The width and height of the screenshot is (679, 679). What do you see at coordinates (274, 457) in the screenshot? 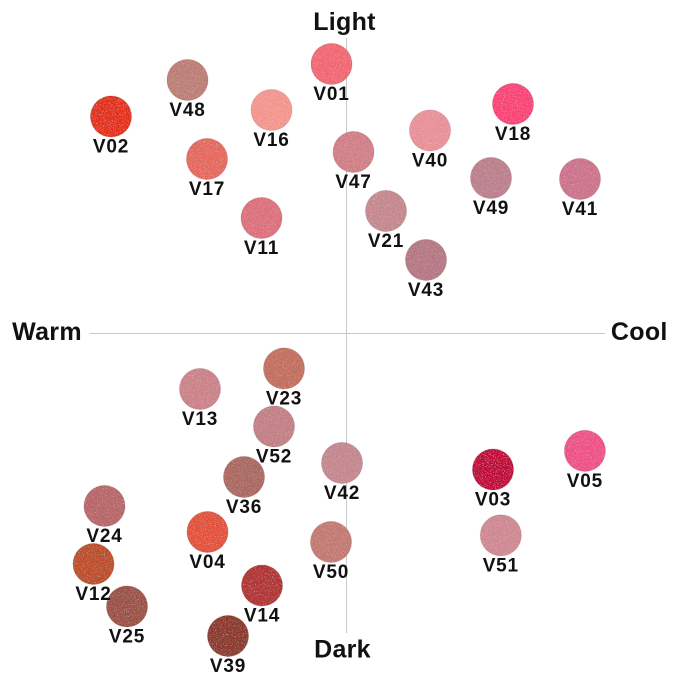
I see `svg-text: V52` at bounding box center [274, 457].